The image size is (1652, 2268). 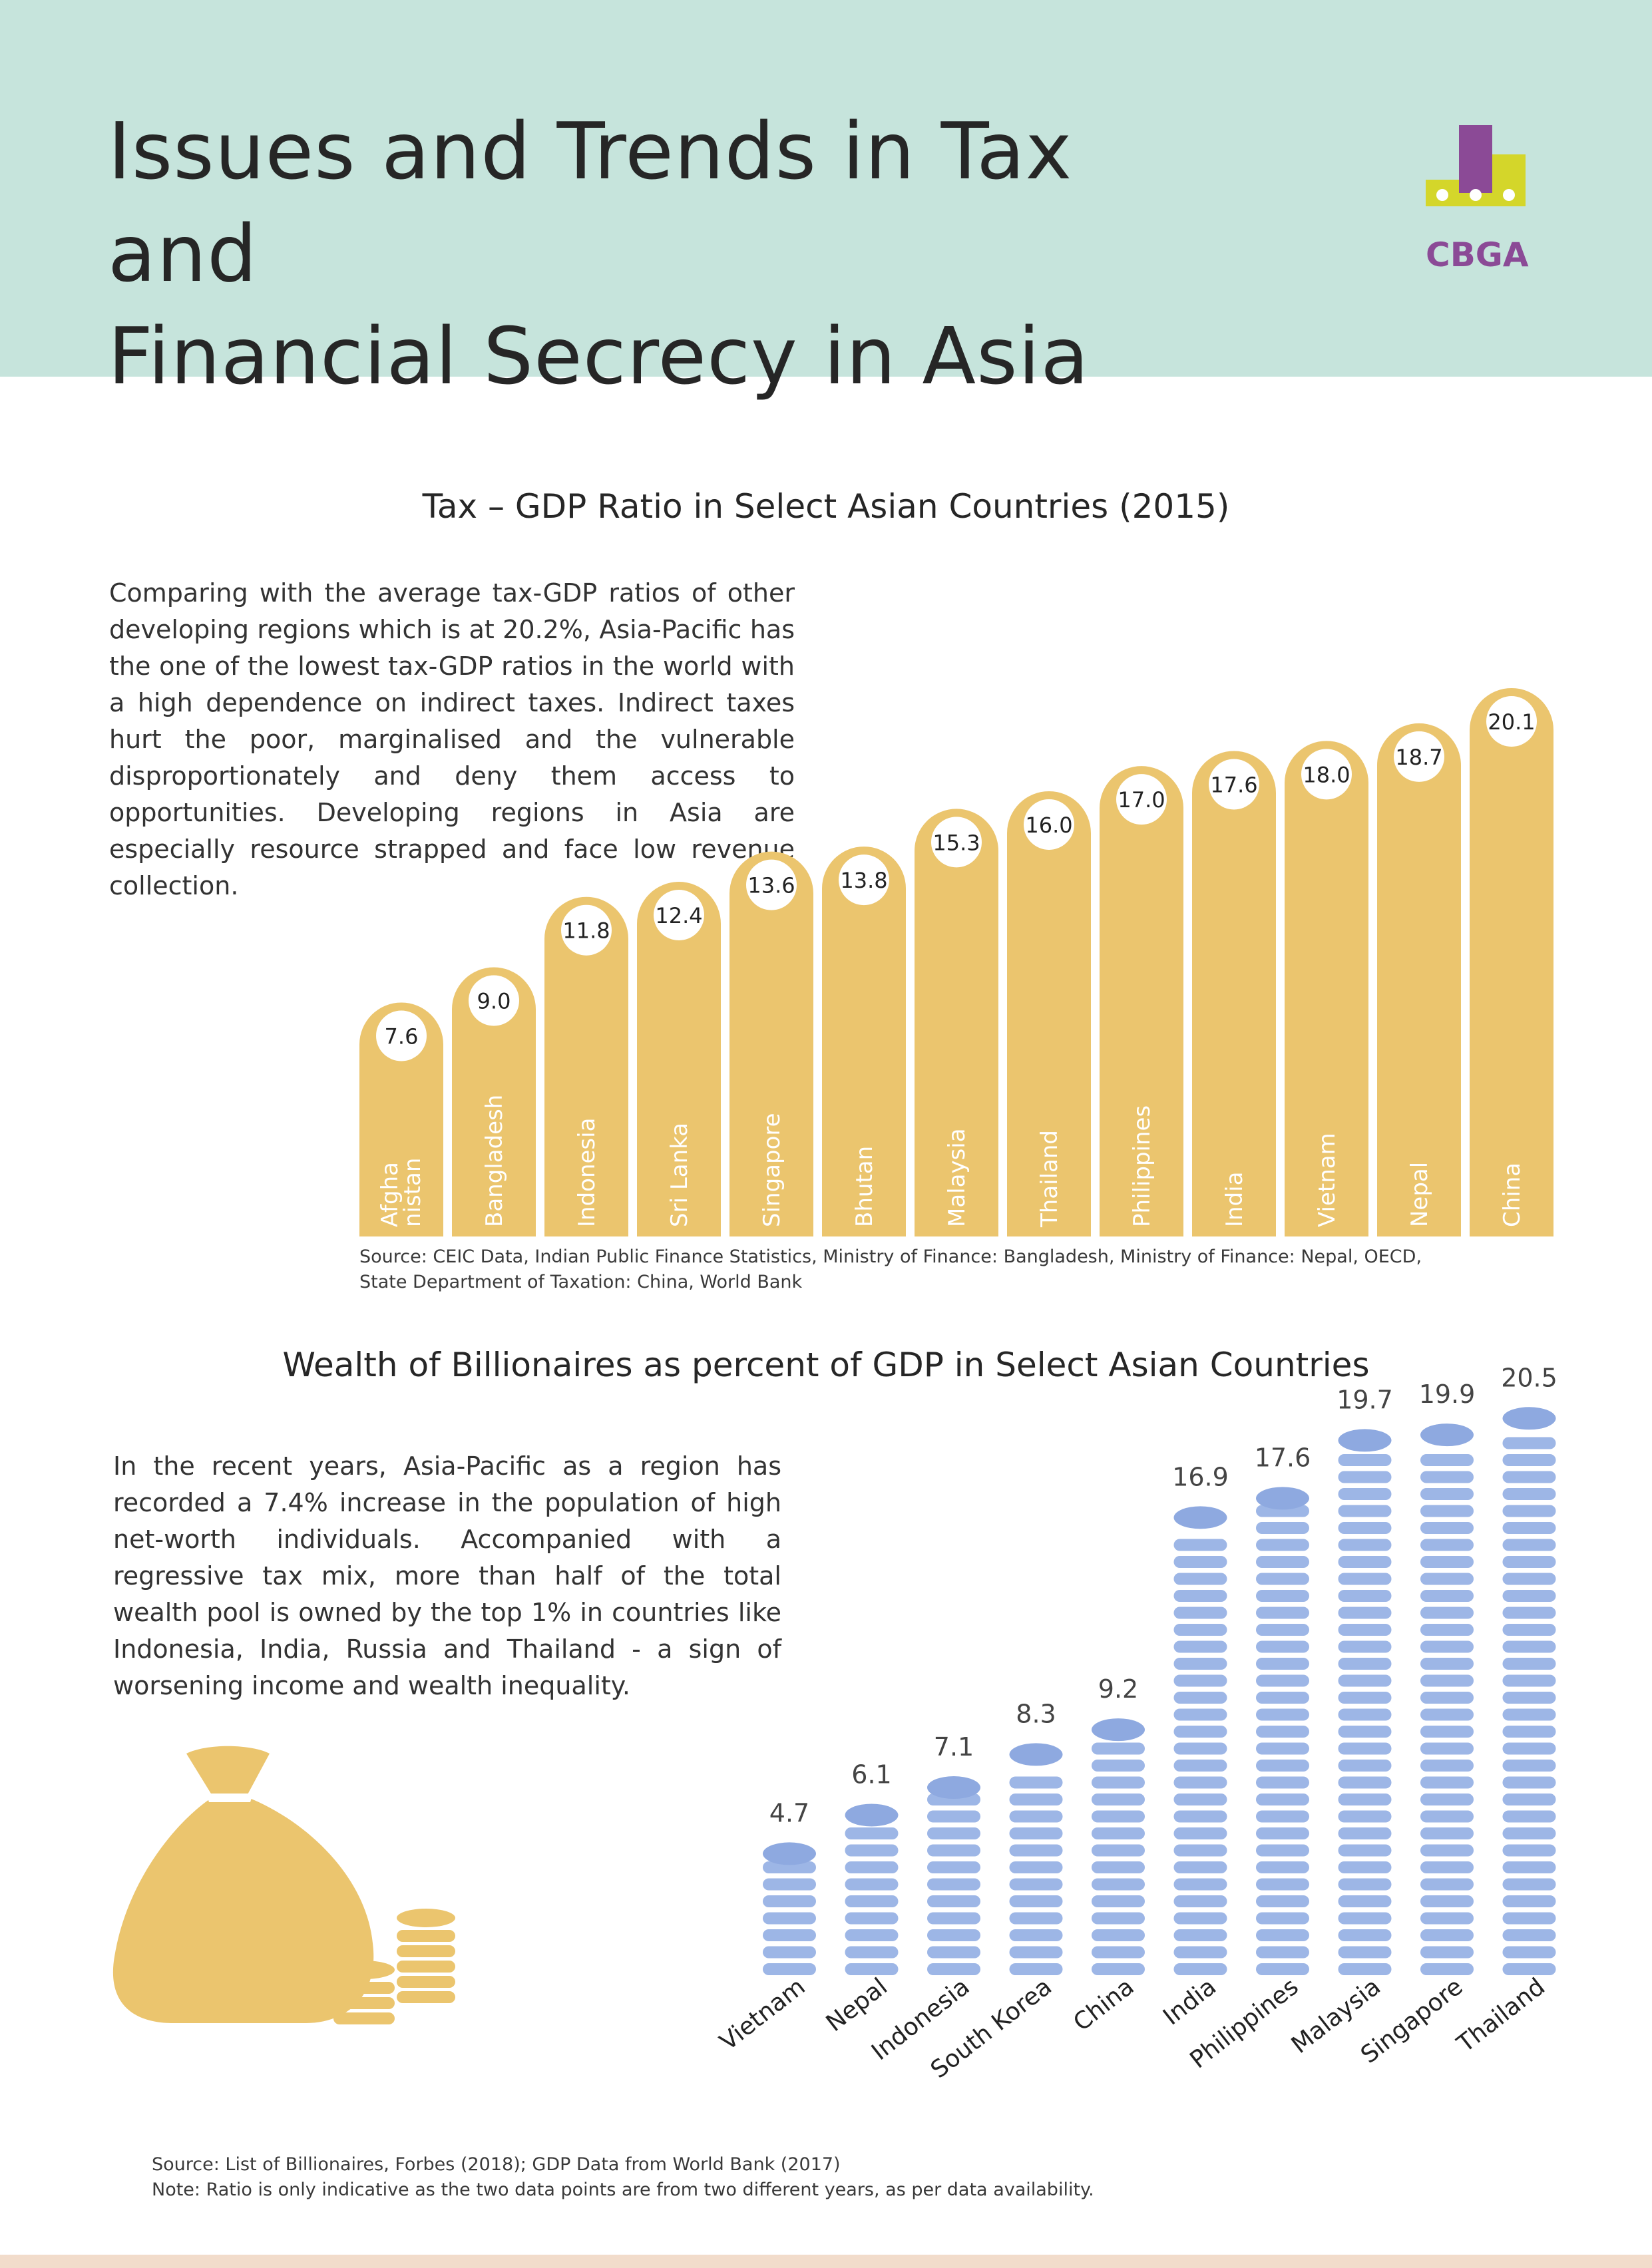 What do you see at coordinates (1234, 1199) in the screenshot?
I see `tax-category-label: India` at bounding box center [1234, 1199].